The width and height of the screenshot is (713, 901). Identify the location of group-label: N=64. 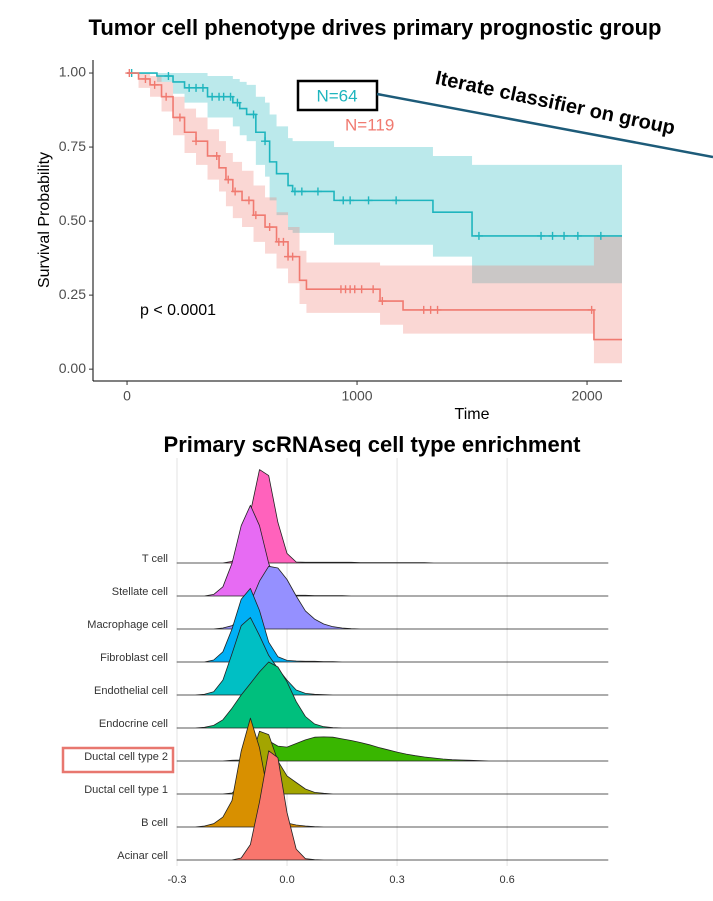
(336, 95).